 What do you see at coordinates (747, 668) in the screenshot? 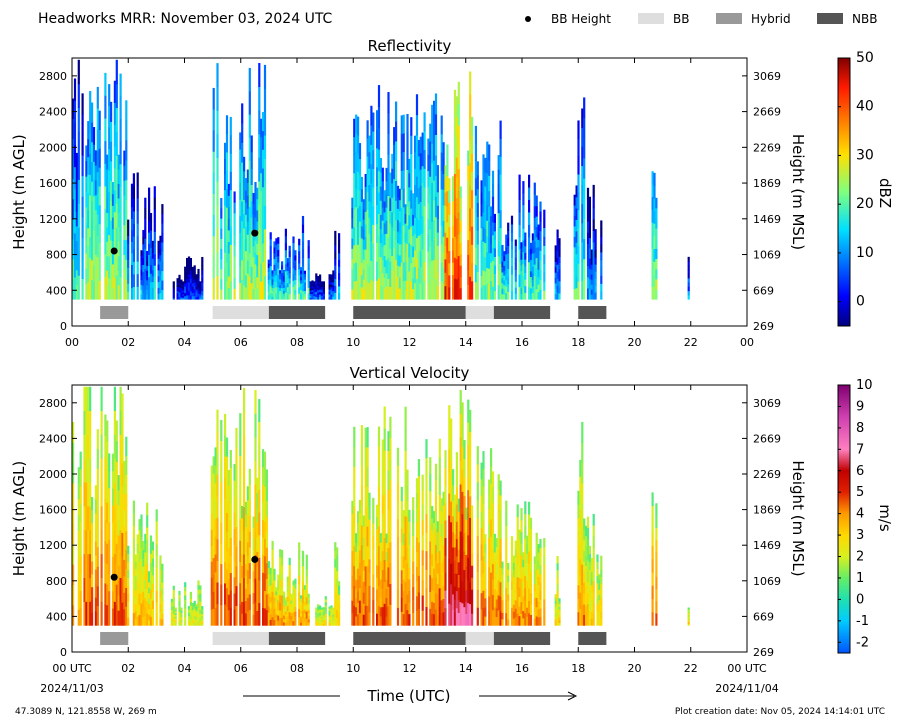
I see `x-tick-label: 00 UTC` at bounding box center [747, 668].